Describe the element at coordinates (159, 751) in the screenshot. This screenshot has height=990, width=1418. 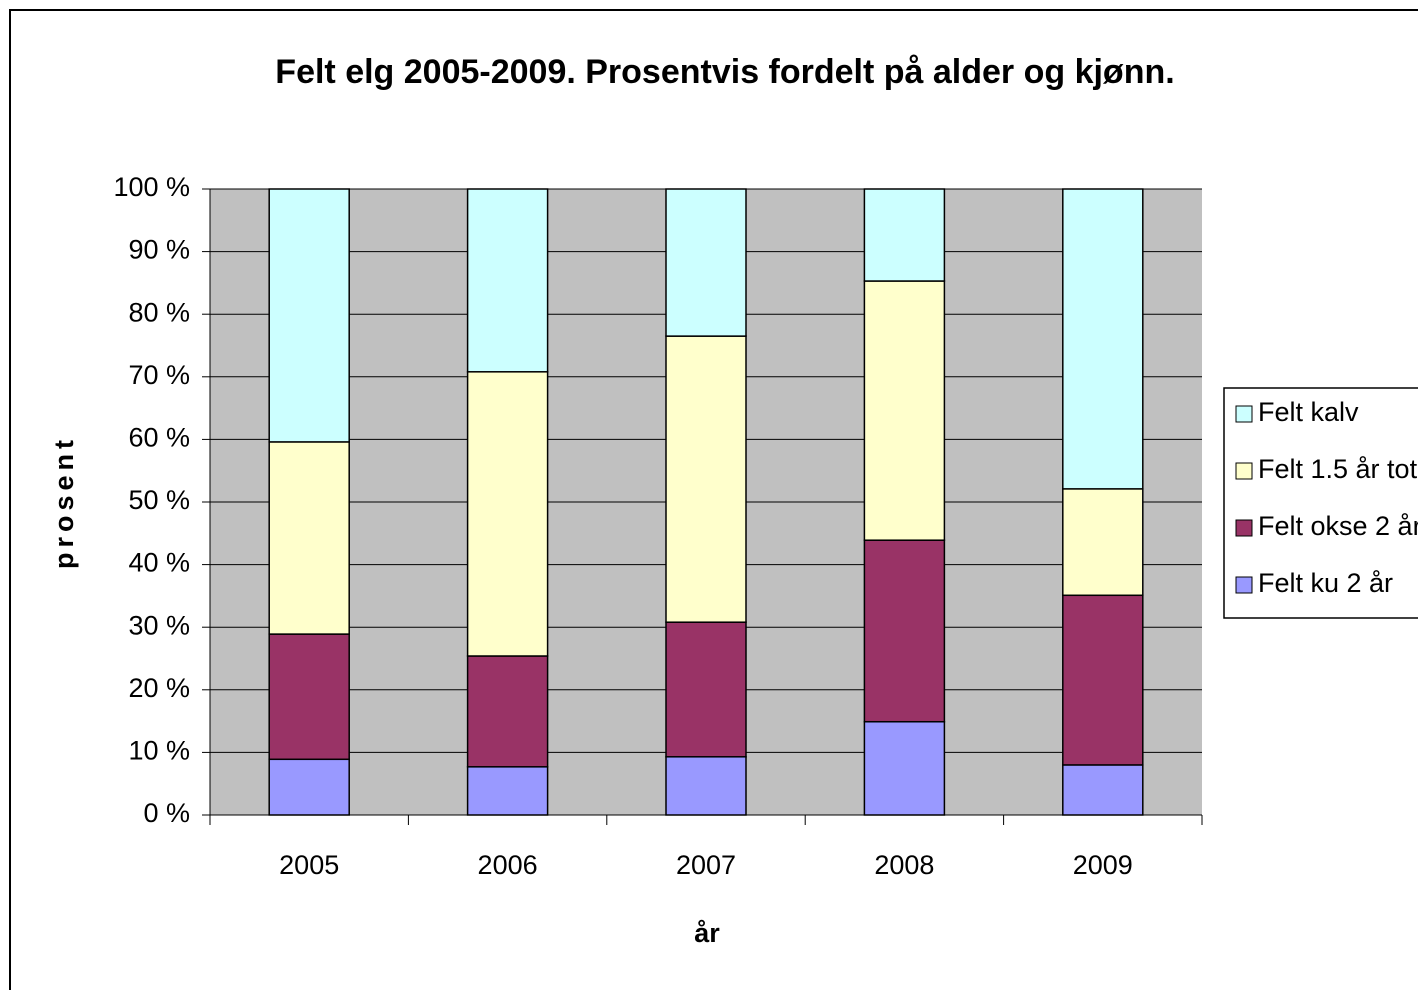
I see `y-tick-label: 10 %` at that location.